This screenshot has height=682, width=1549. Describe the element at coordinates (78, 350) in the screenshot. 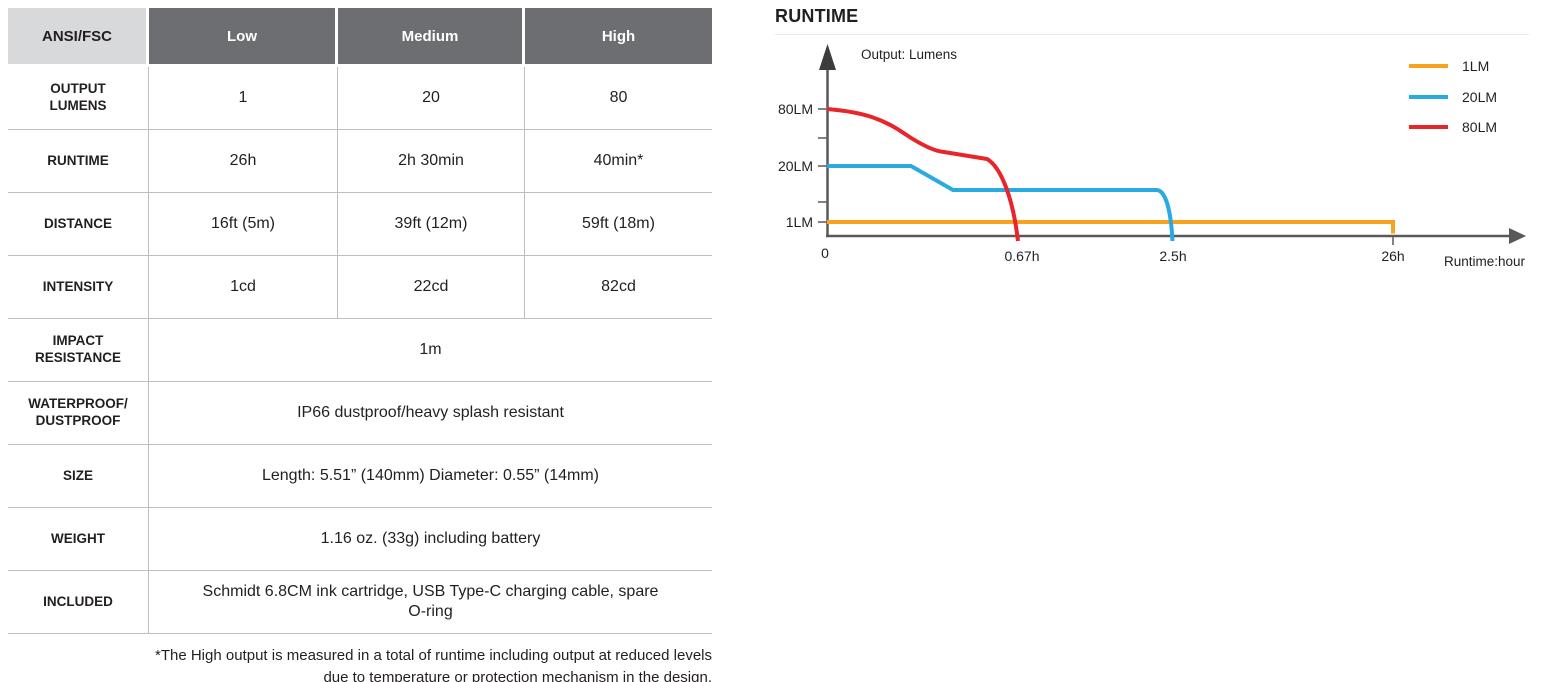

I see `row-label: IMPACT RESISTANCE` at that location.